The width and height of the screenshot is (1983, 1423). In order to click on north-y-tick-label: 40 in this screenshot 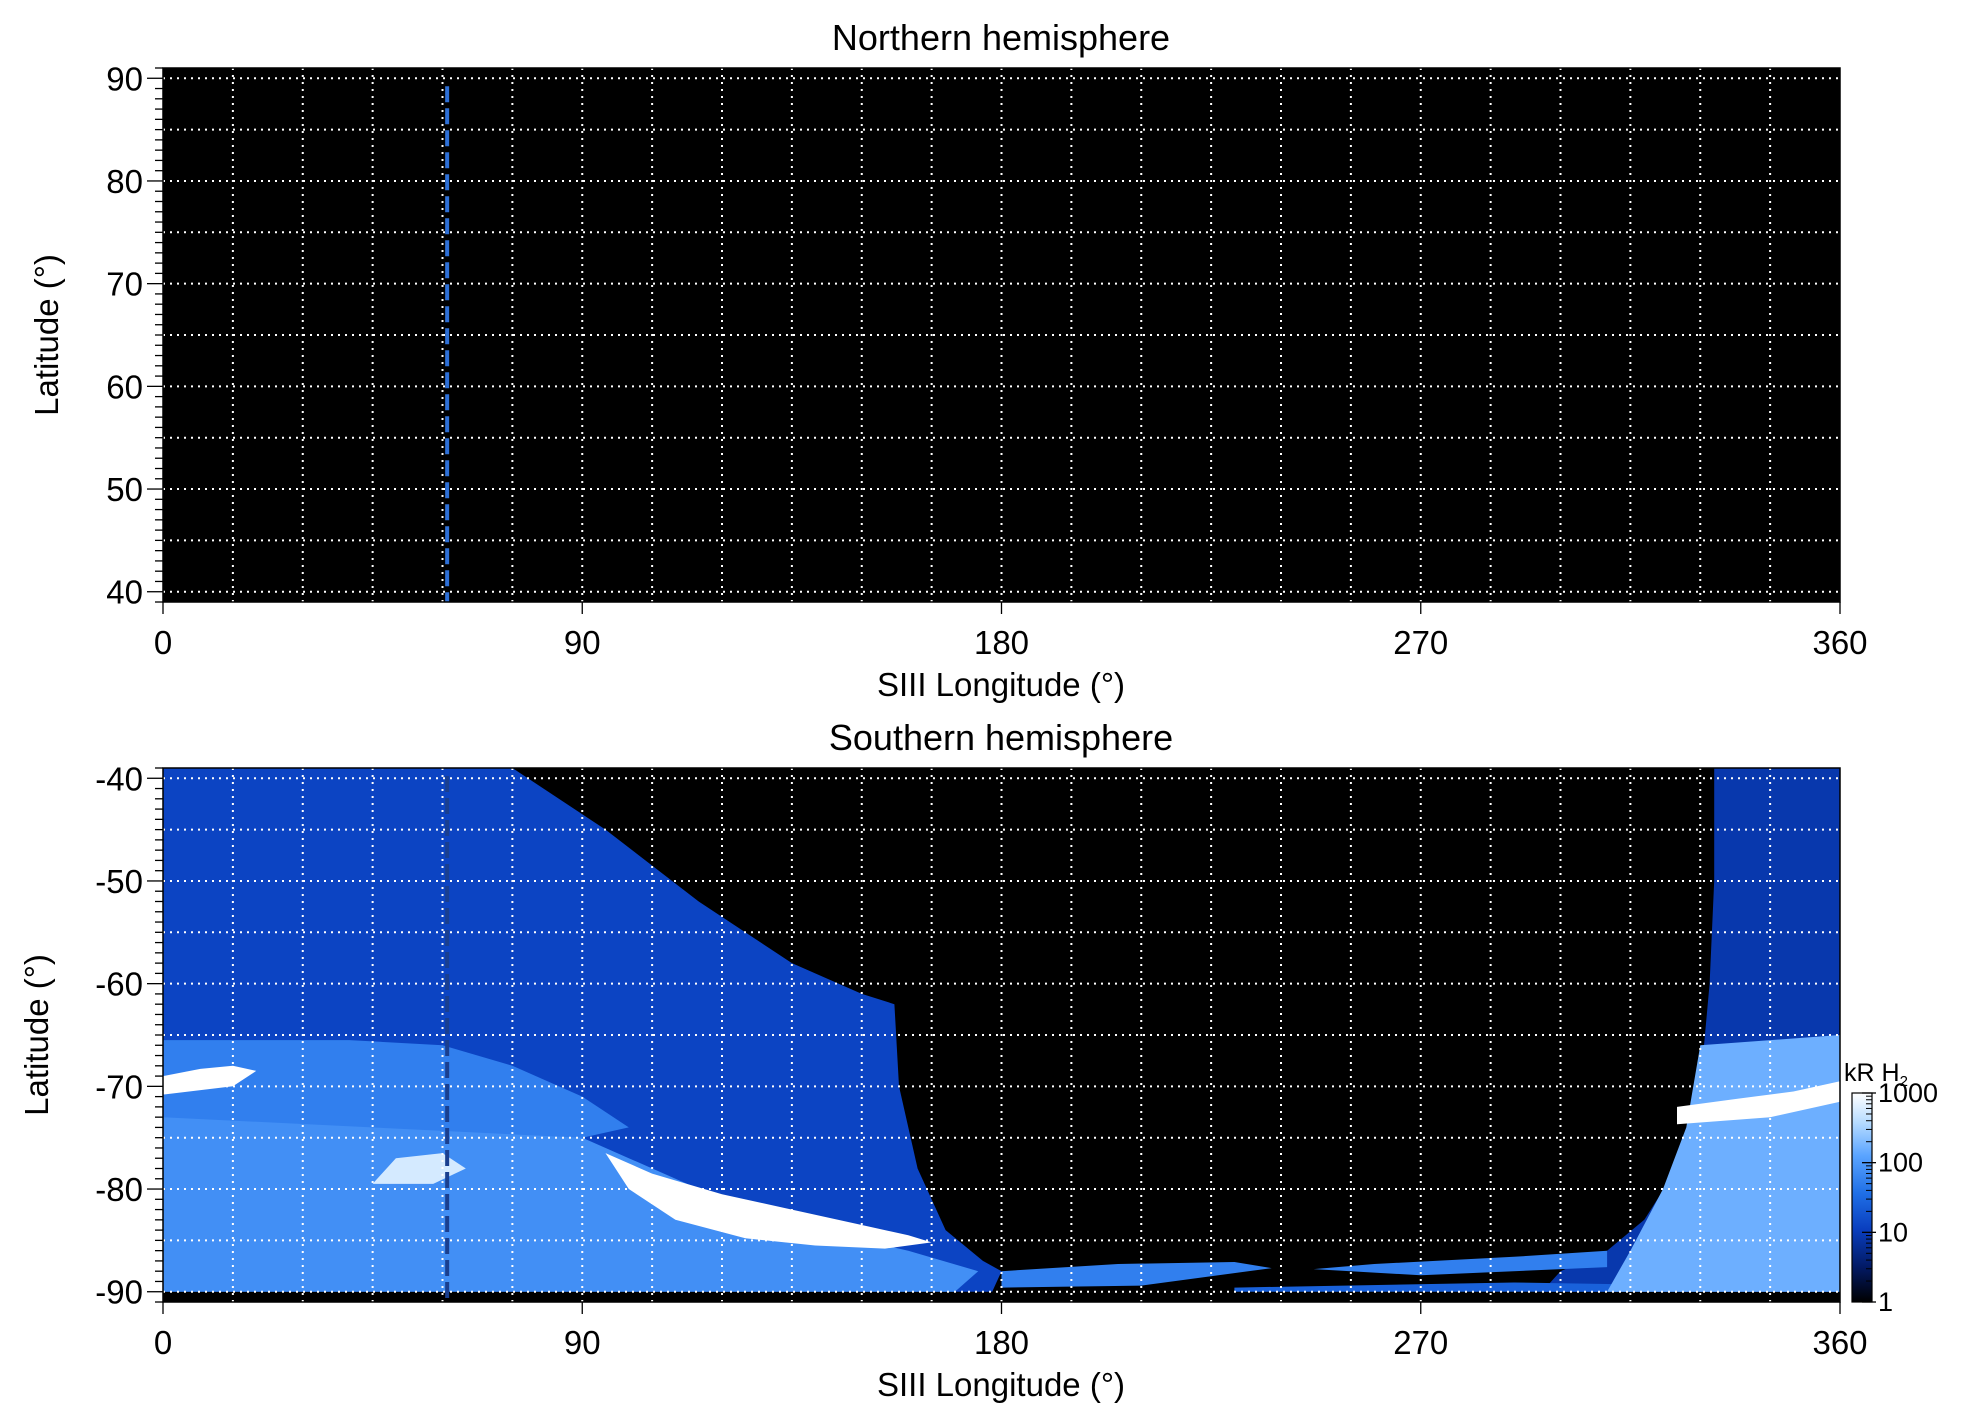, I will do `click(124, 592)`.